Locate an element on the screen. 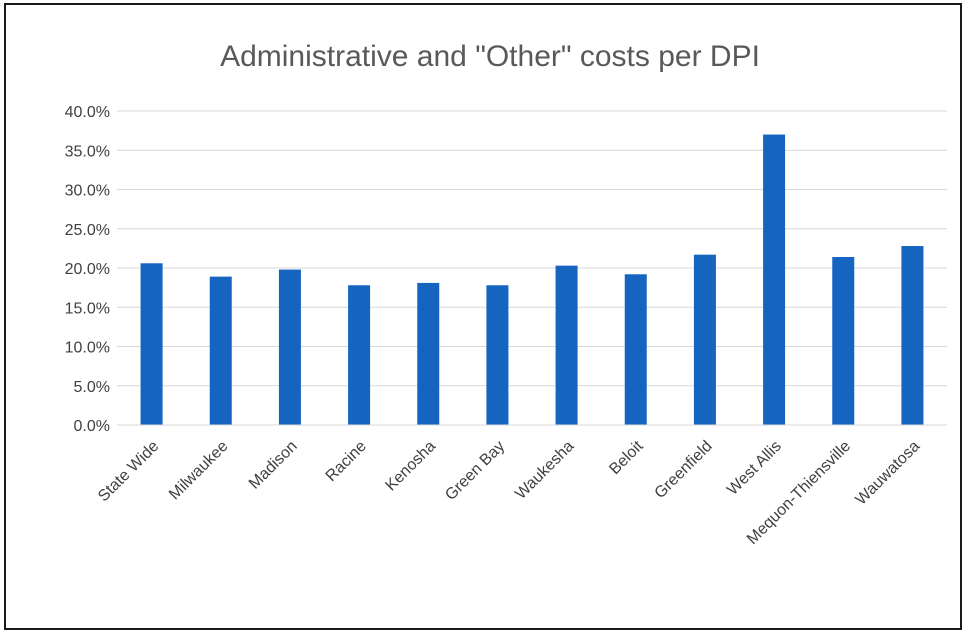  bar-madison is located at coordinates (289, 347).